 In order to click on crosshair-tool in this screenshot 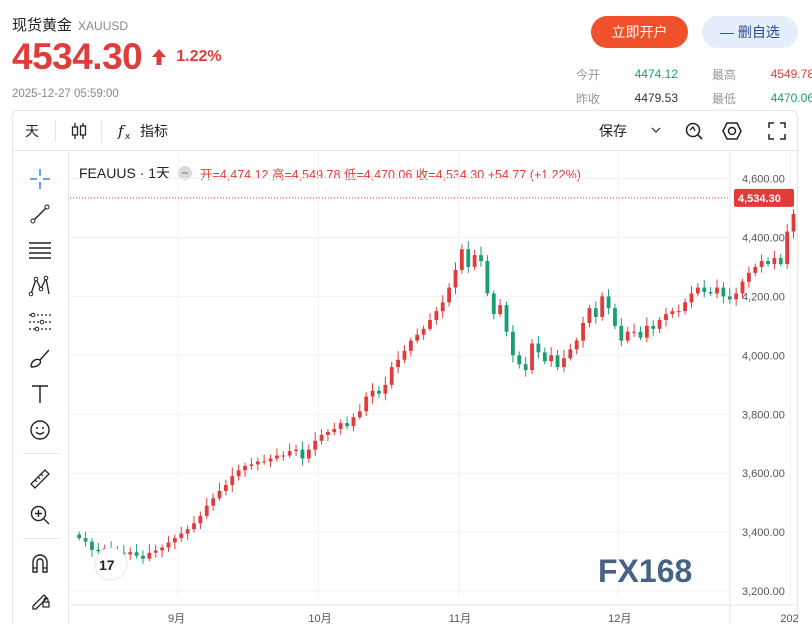, I will do `click(40, 179)`.